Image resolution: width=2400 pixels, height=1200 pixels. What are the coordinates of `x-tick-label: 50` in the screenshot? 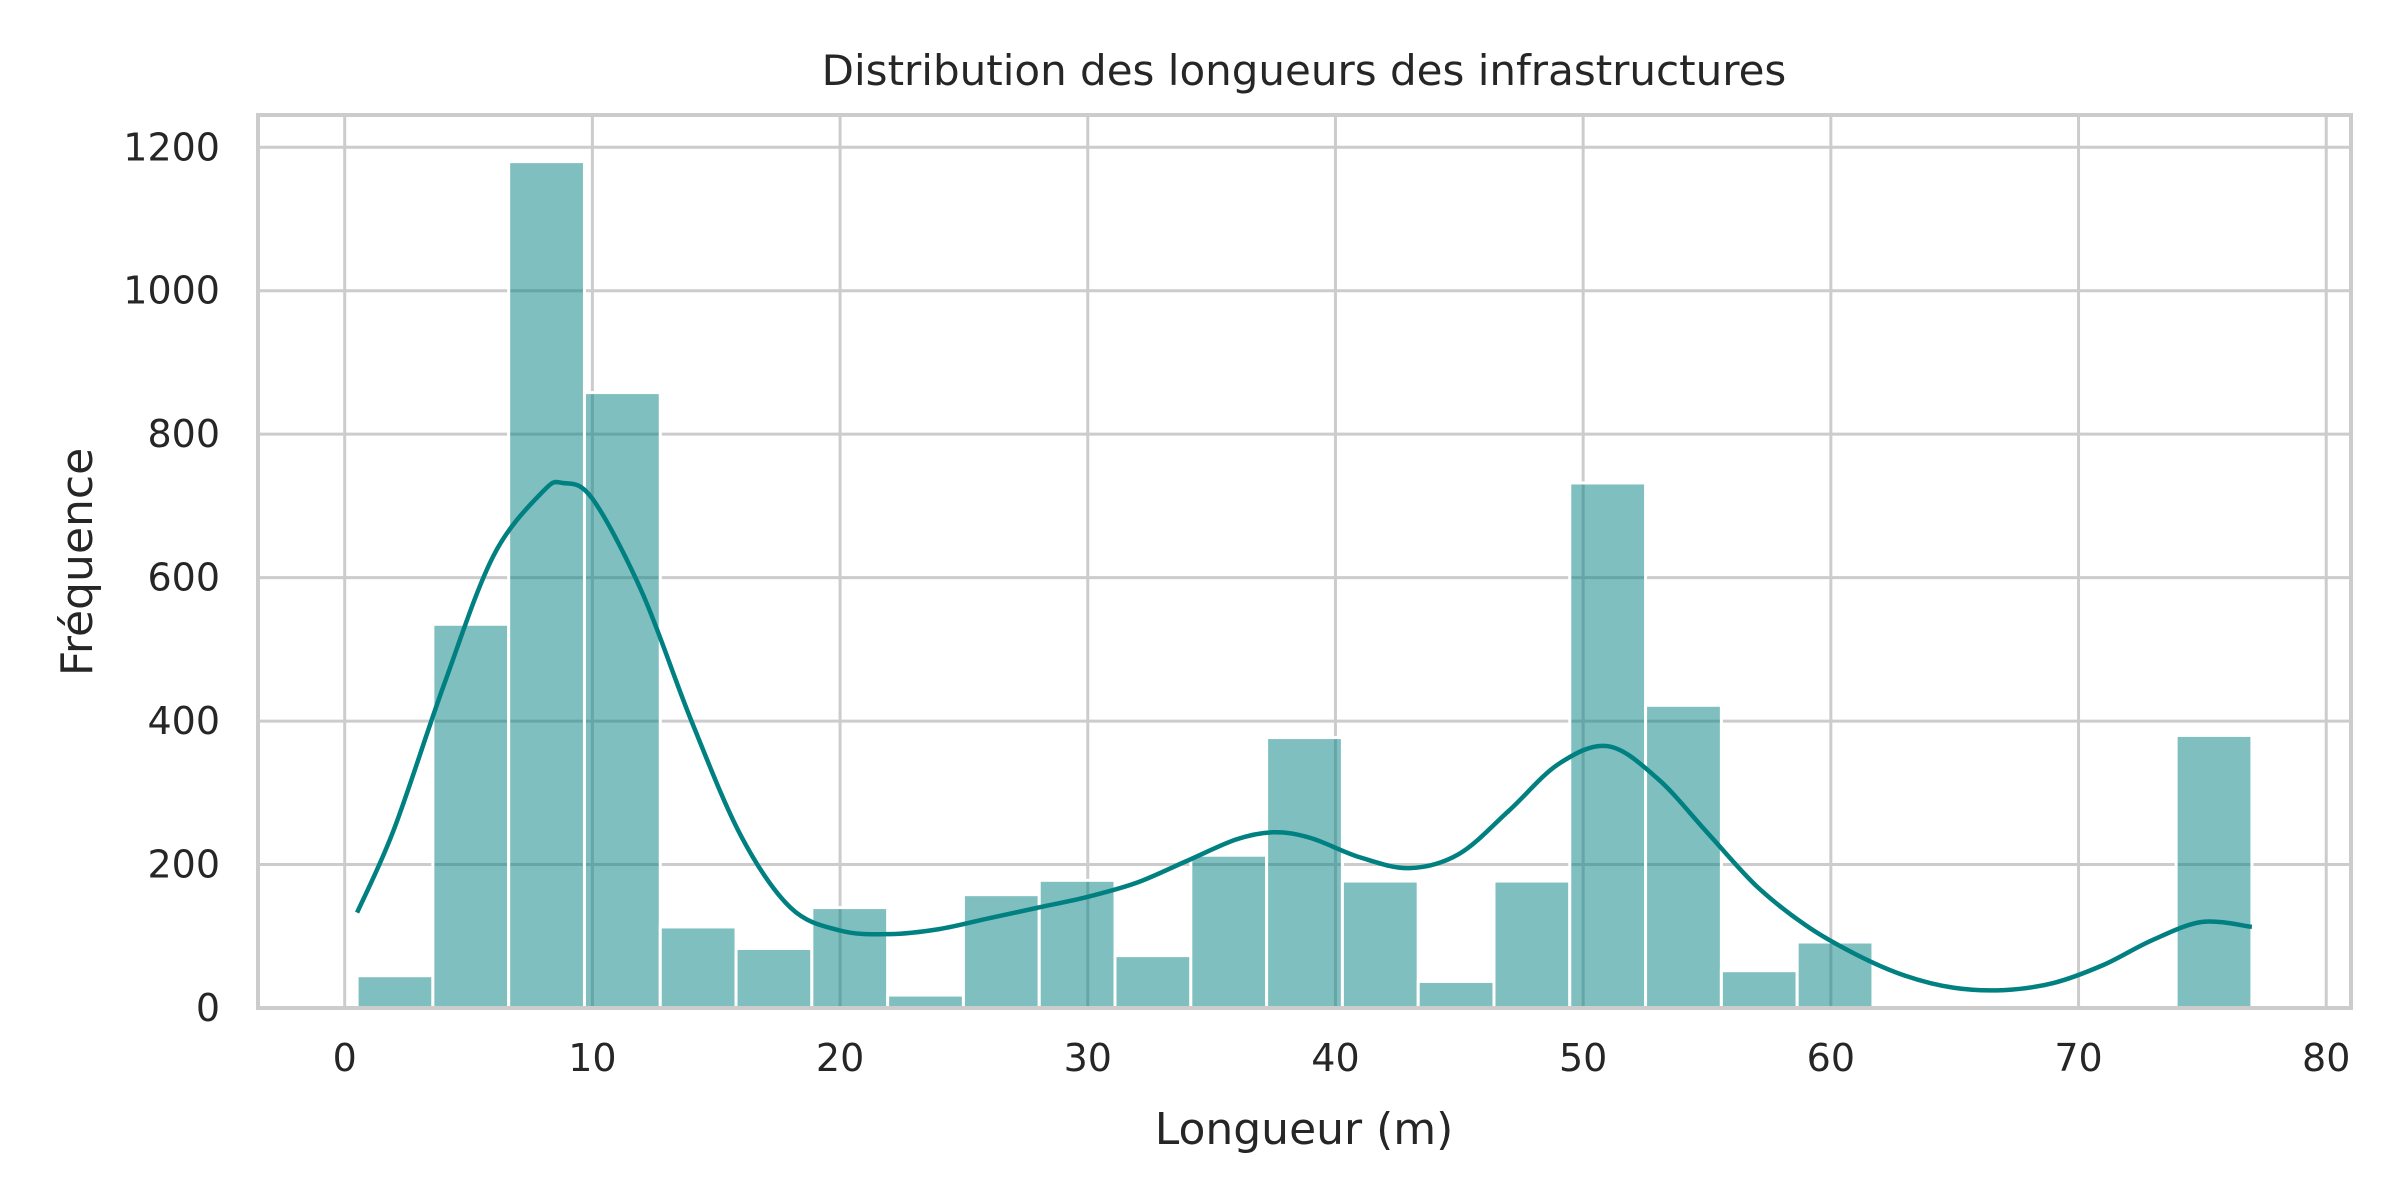 It's located at (1583, 1058).